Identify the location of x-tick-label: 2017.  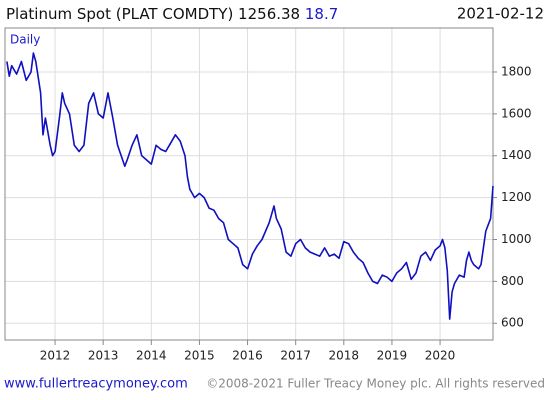
(295, 356).